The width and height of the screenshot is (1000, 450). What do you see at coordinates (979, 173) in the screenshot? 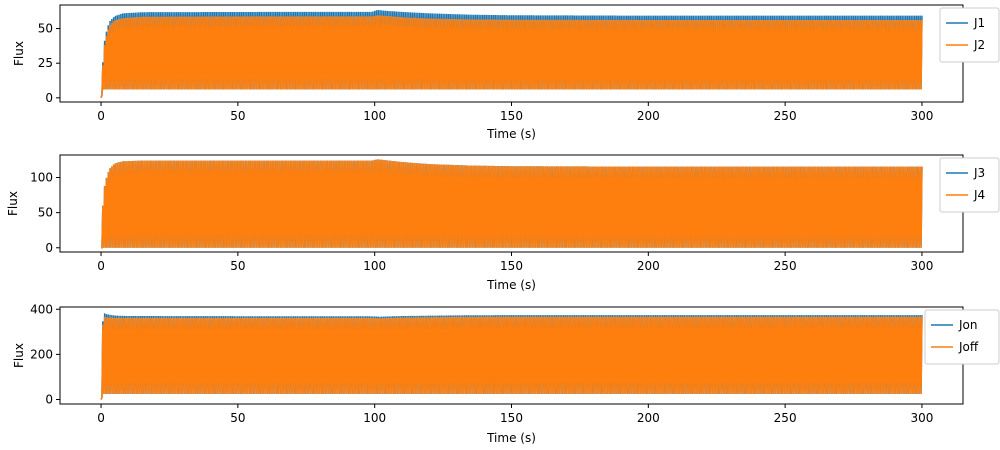
I see `legend-label-j3: J3` at bounding box center [979, 173].